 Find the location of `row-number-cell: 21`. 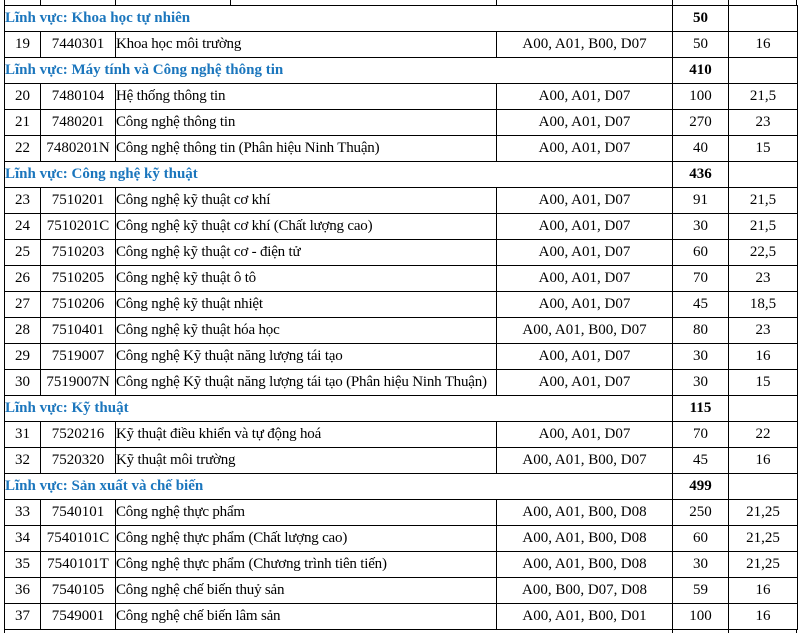

row-number-cell: 21 is located at coordinates (22, 122).